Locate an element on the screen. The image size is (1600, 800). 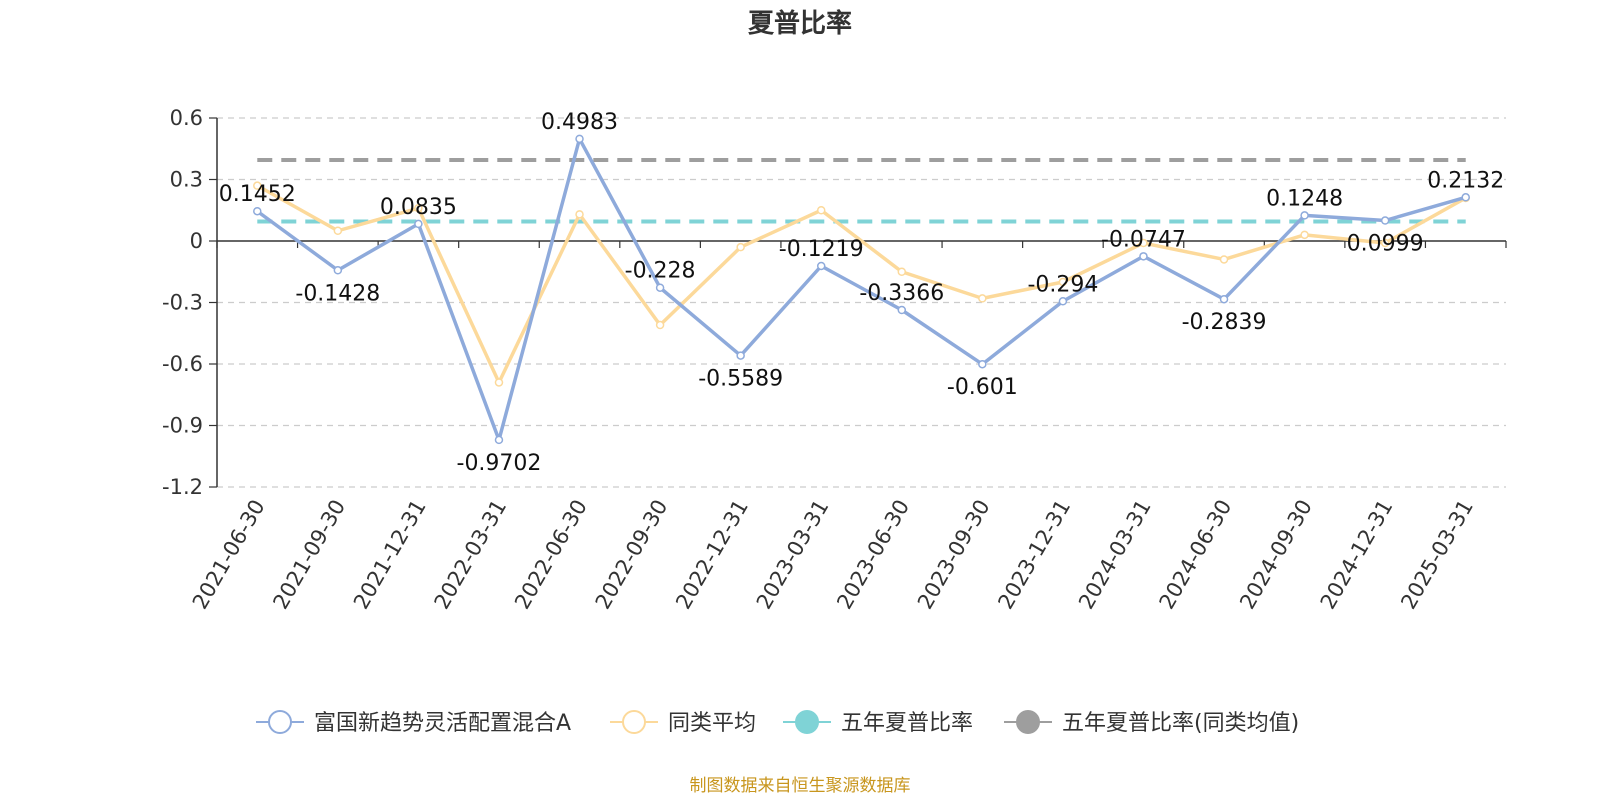
data-label: 0.0999 is located at coordinates (1385, 244).